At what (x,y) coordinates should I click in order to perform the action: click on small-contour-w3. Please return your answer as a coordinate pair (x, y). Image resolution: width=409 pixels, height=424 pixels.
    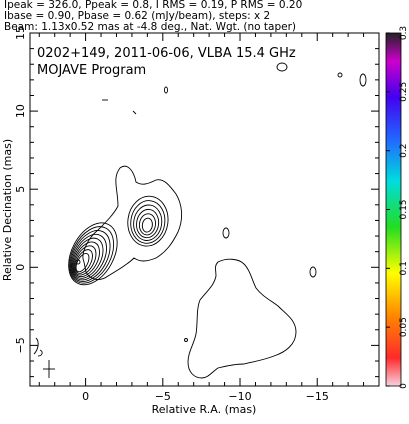
    Looking at the image, I should click on (40, 353).